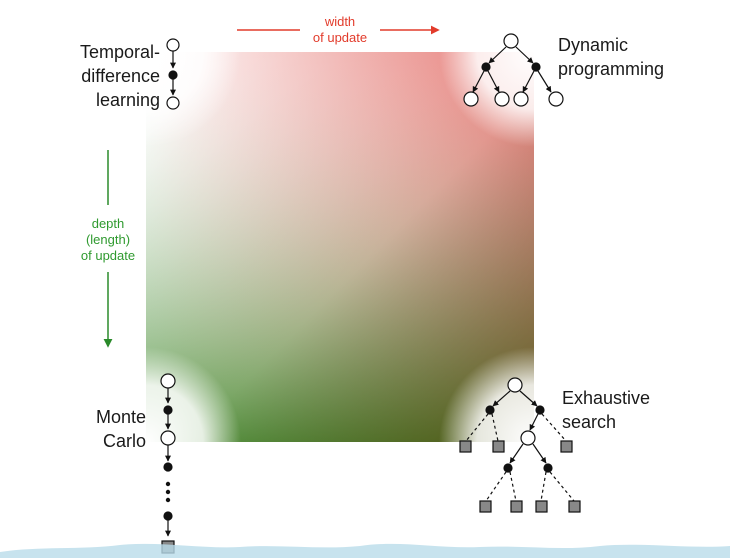  Describe the element at coordinates (119, 52) in the screenshot. I see `td-label-line1: Temporal-` at that location.